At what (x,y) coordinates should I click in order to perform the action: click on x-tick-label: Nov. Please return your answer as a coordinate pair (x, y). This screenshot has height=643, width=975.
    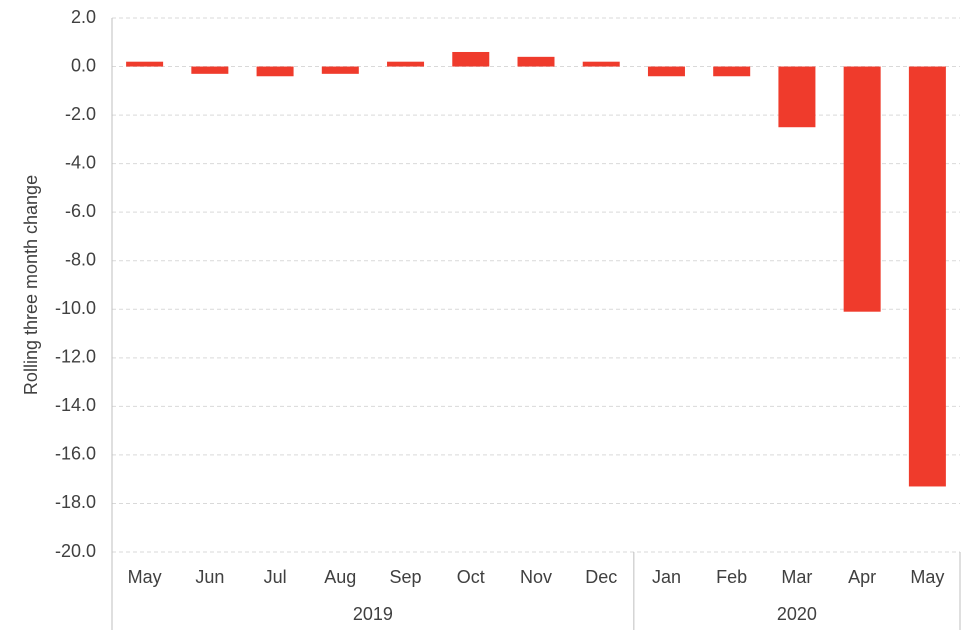
    Looking at the image, I should click on (536, 577).